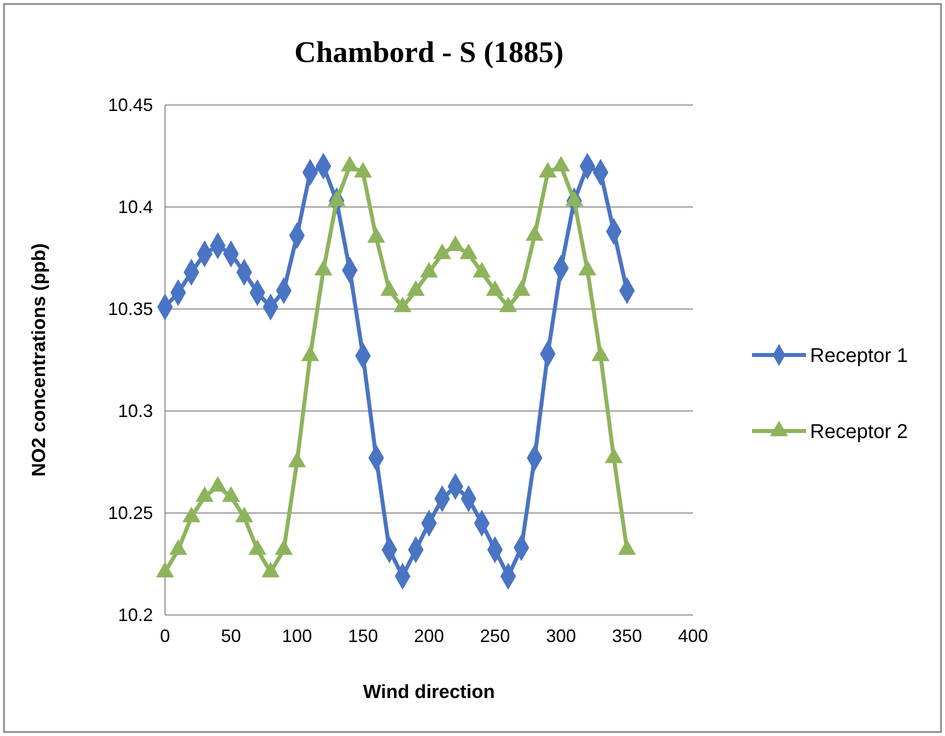 The width and height of the screenshot is (945, 736). I want to click on y-tick-label: 10.35, so click(130, 308).